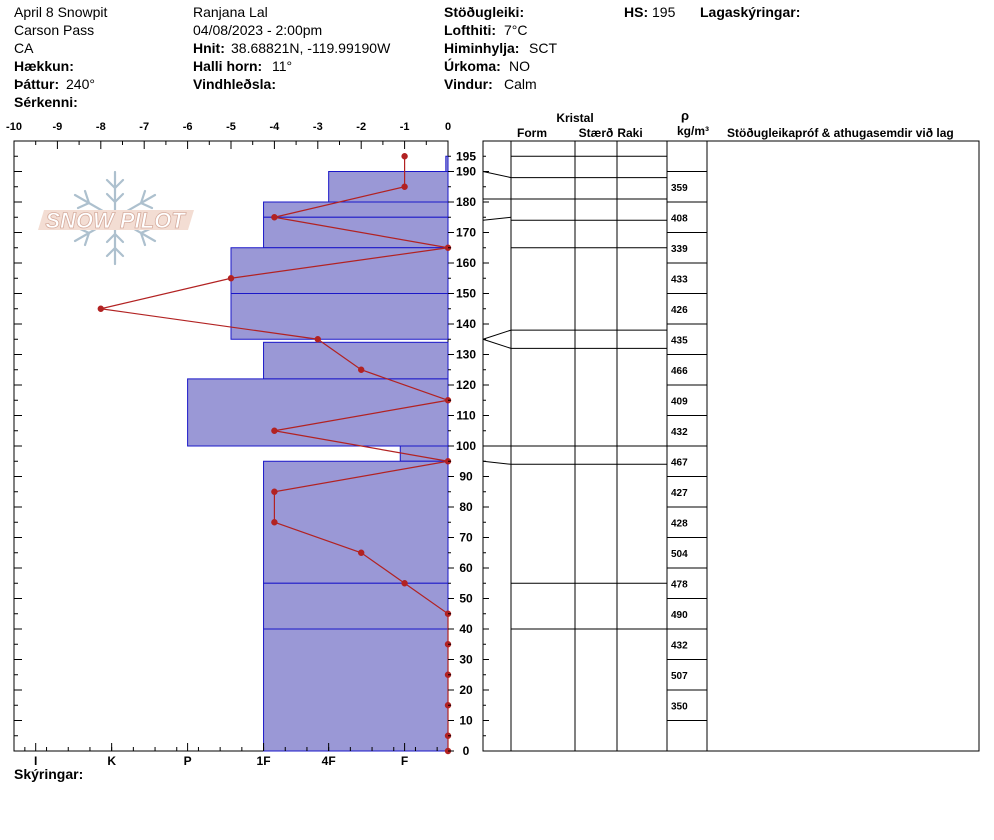 This screenshot has width=994, height=840. What do you see at coordinates (14, 127) in the screenshot?
I see `temperature-tick-label: -10` at bounding box center [14, 127].